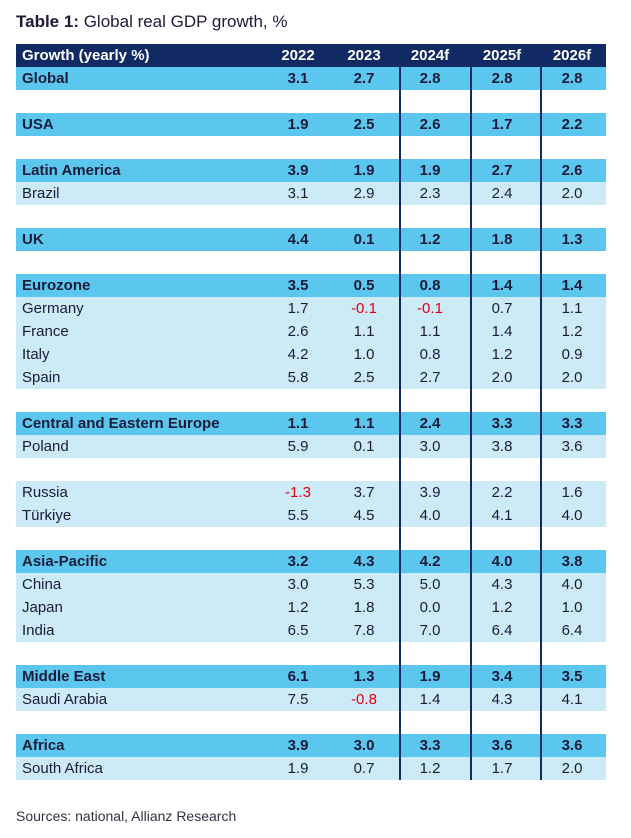 This screenshot has width=631, height=838. I want to click on row-label: Japan, so click(42, 607).